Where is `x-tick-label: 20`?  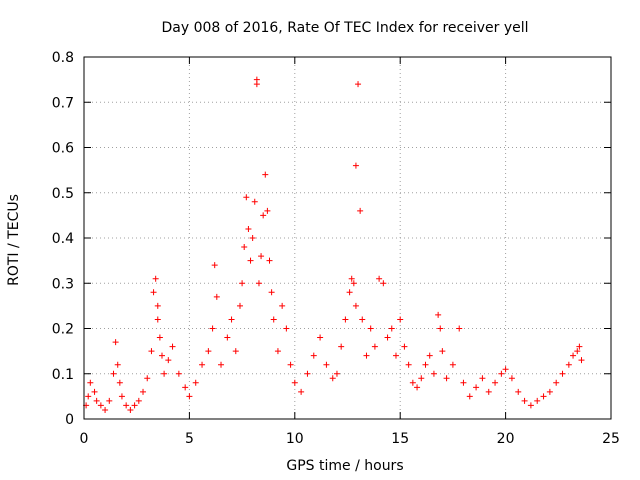
x-tick-label: 20 is located at coordinates (506, 439).